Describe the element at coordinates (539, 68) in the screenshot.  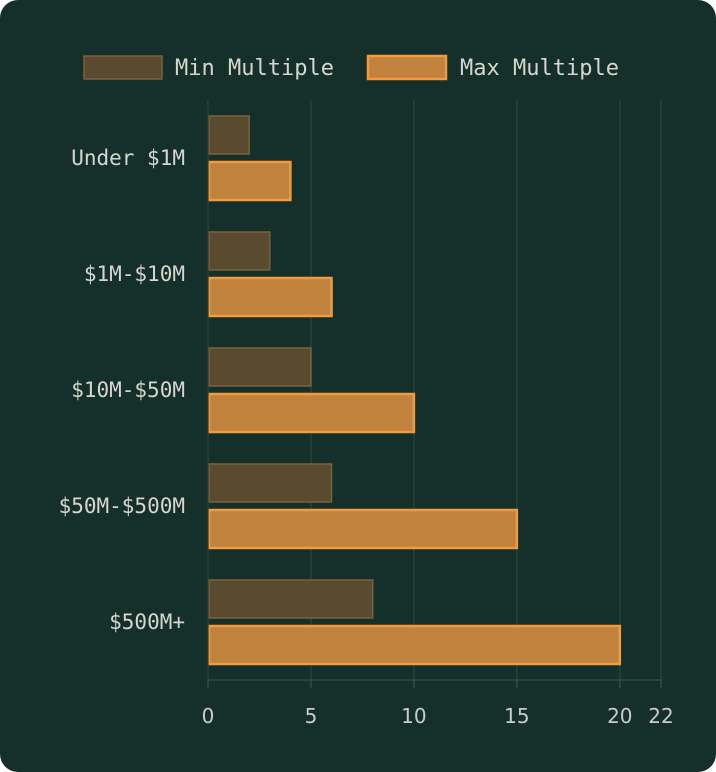
I see `legend-label-1: Max Multiple` at that location.